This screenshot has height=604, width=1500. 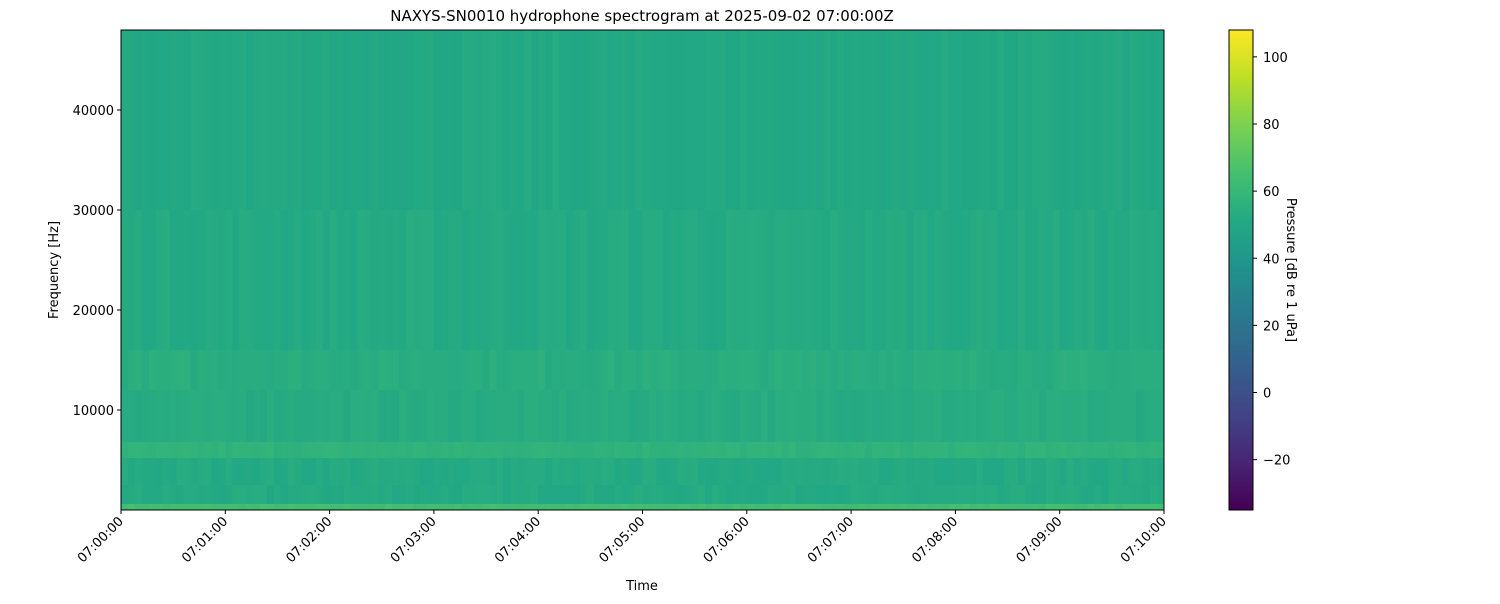 What do you see at coordinates (1271, 259) in the screenshot?
I see `colorbar-tick-label: 40` at bounding box center [1271, 259].